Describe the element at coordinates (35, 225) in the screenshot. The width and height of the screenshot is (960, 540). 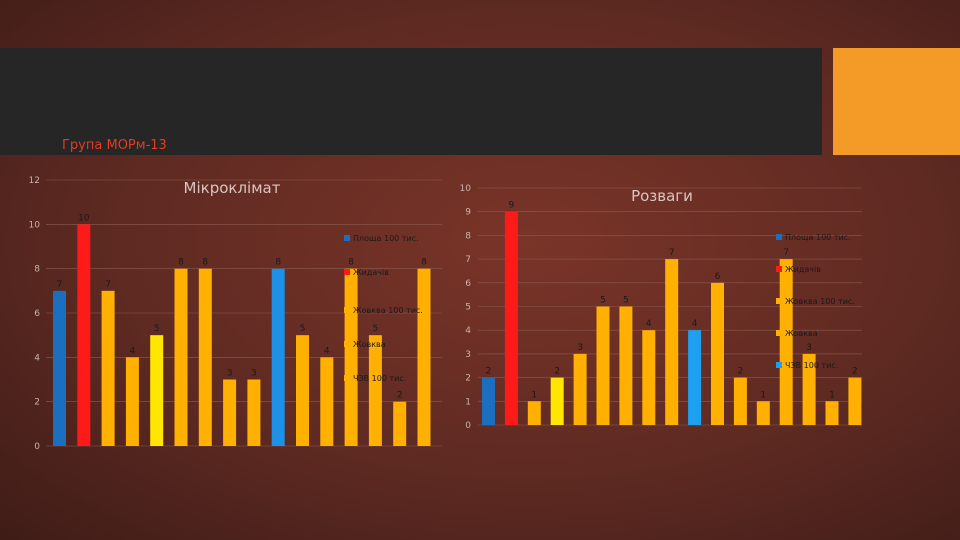
I see `chart1-ytick-label: 10` at that location.